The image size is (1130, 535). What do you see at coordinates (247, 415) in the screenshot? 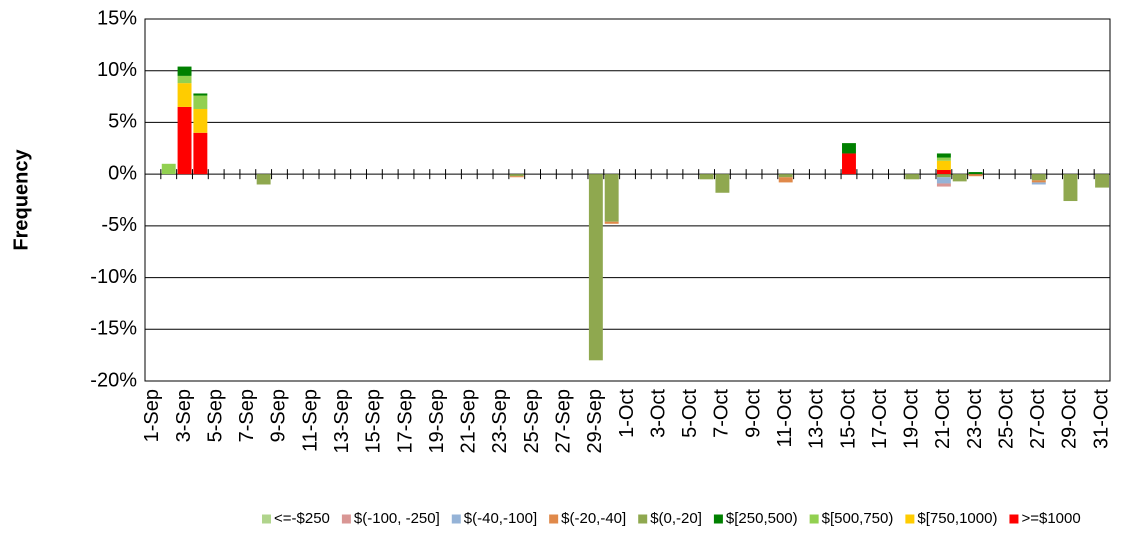
I see `x-tick-label: 7-Sep` at bounding box center [247, 415].